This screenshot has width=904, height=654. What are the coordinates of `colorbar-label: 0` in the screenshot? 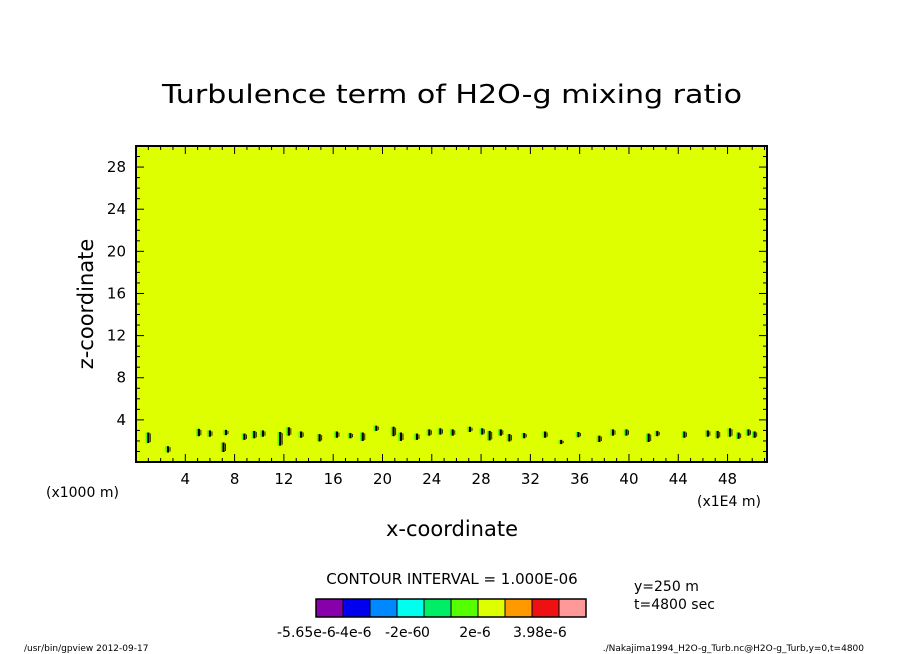 It's located at (425, 633).